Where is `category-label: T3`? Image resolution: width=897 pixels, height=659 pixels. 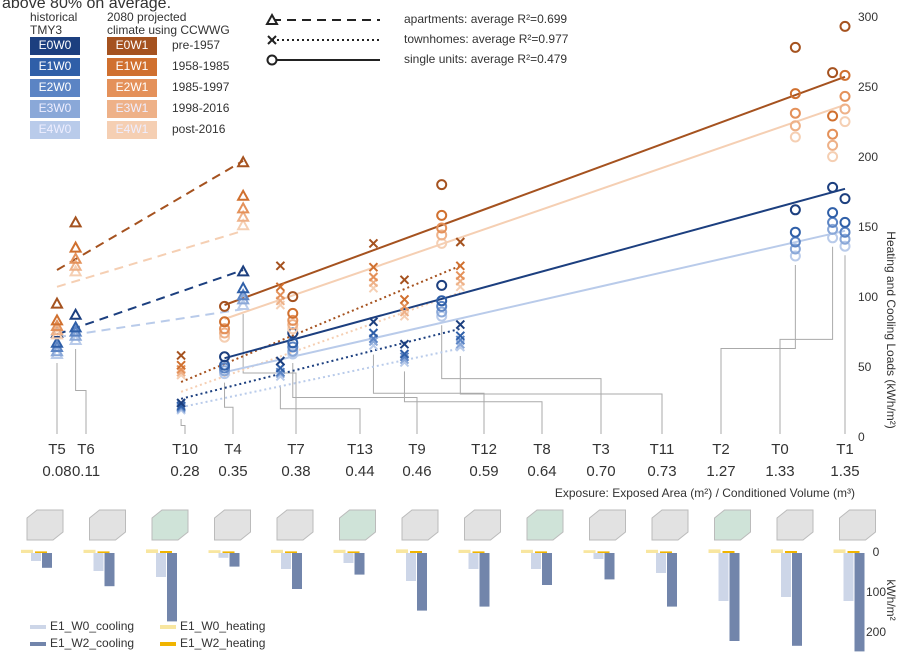 category-label: T3 is located at coordinates (601, 449).